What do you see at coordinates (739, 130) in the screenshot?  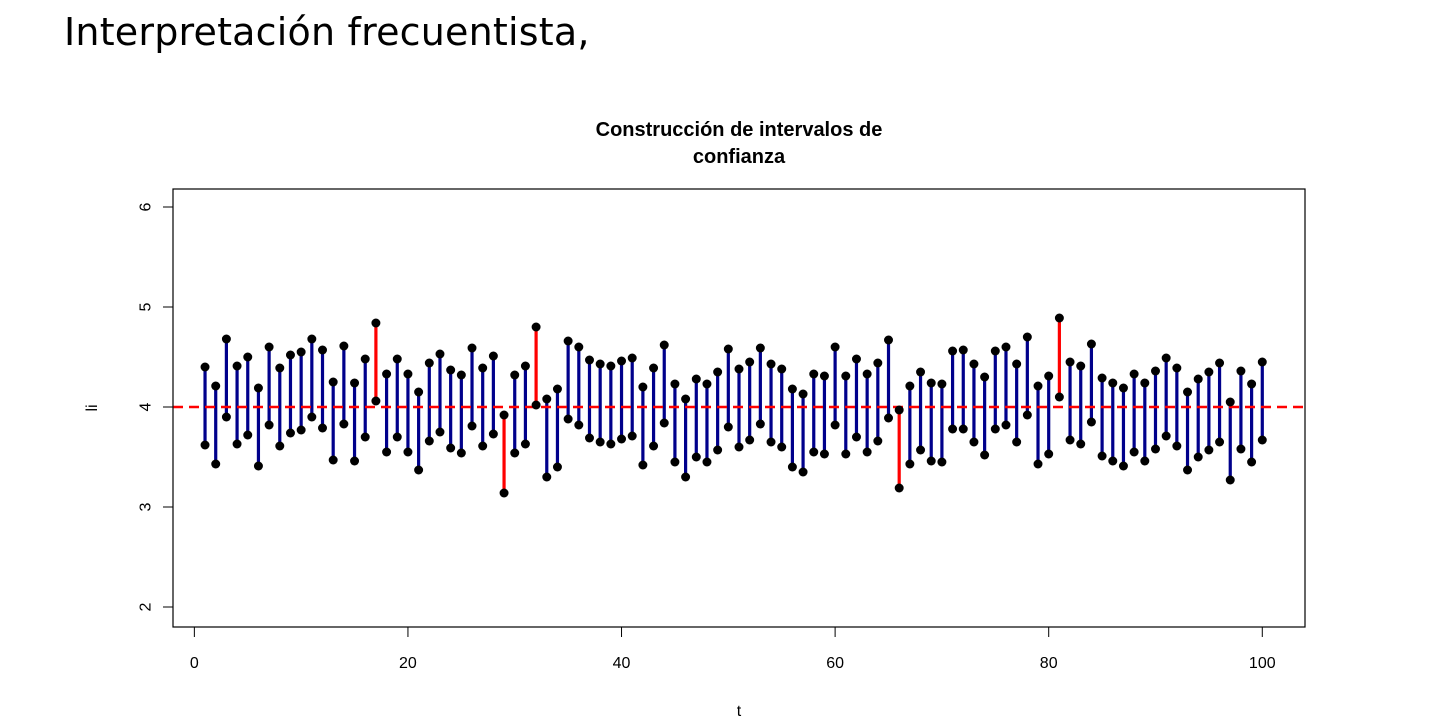 I see `chart-title-line-1: Construcción de intervalos de` at bounding box center [739, 130].